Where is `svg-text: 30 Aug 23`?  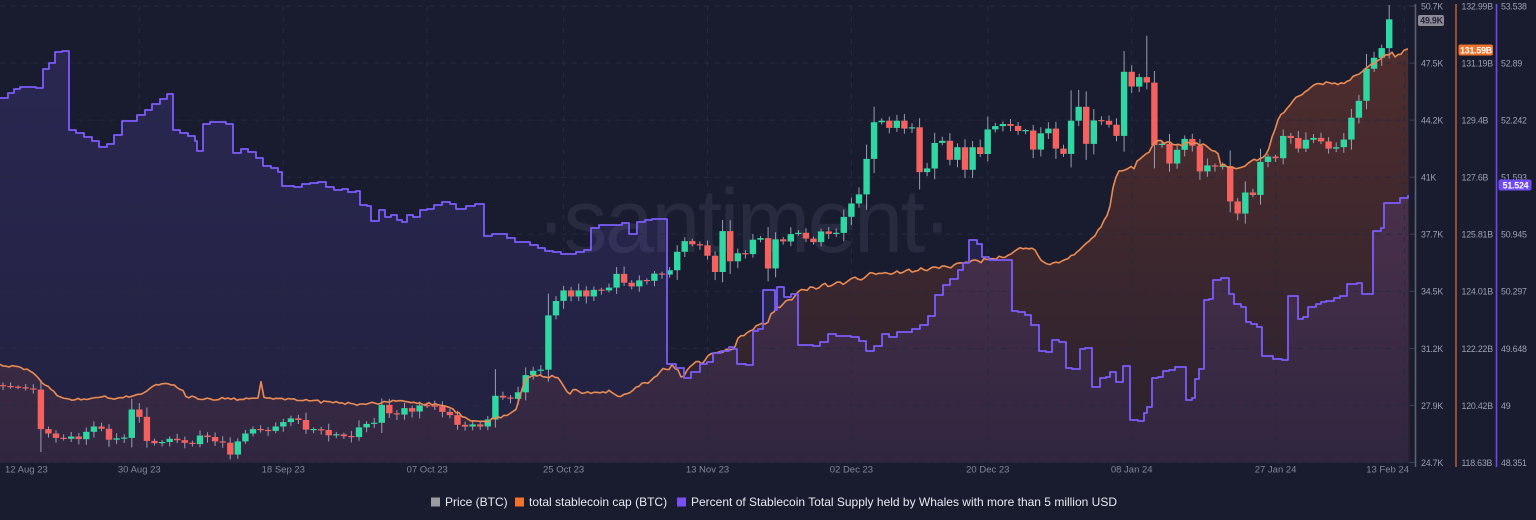 svg-text: 30 Aug 23 is located at coordinates (139, 470).